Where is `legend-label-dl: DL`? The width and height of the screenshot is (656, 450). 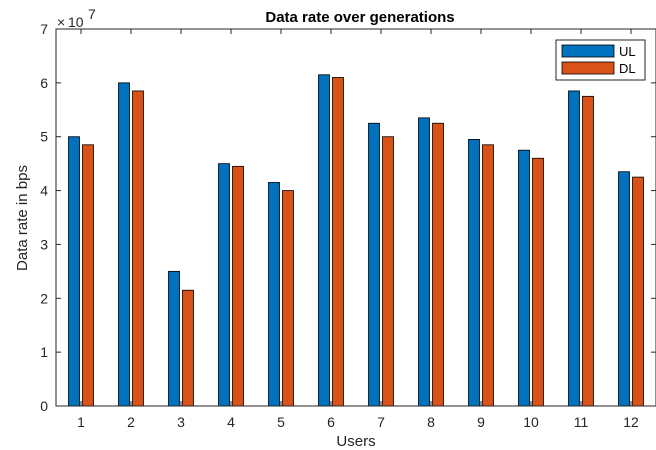
legend-label-dl: DL is located at coordinates (627, 68).